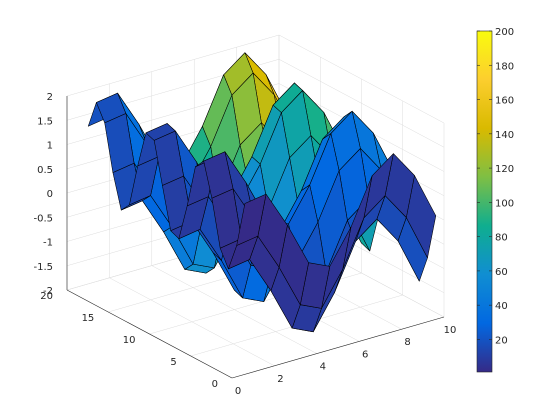  I want to click on colorbar-tick-label: 20, so click(501, 340).